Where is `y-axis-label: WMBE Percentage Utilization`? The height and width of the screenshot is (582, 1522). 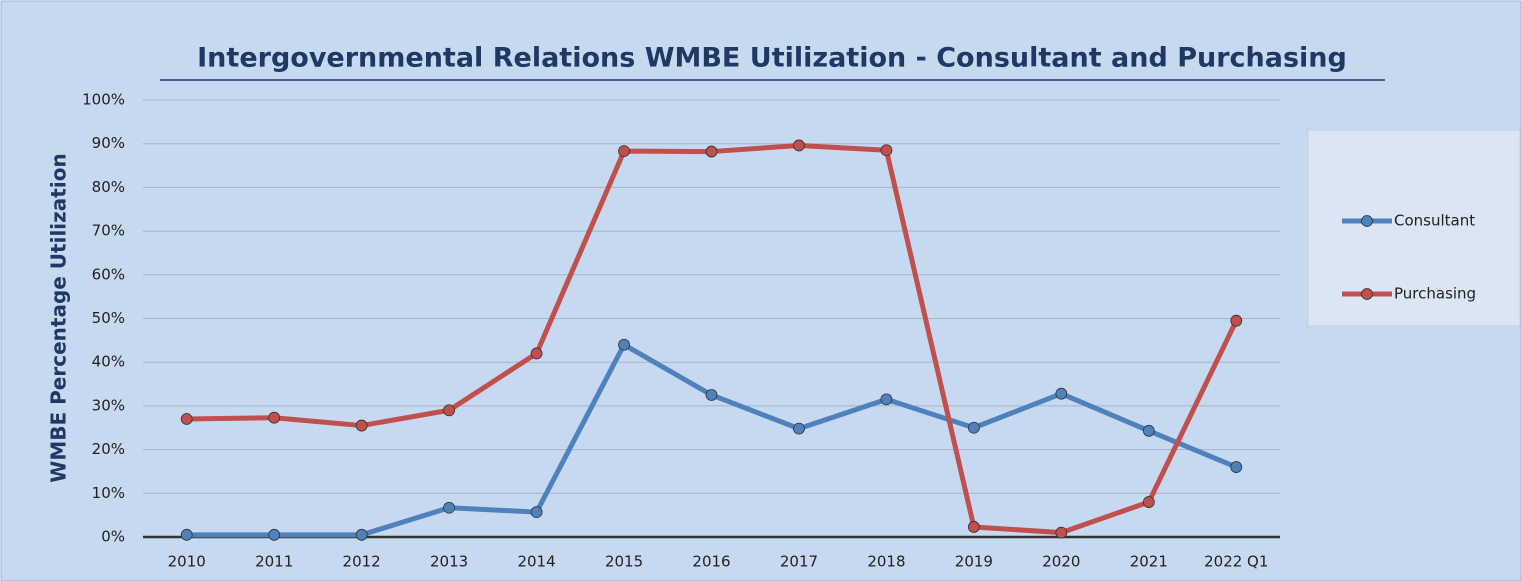 y-axis-label: WMBE Percentage Utilization is located at coordinates (59, 317).